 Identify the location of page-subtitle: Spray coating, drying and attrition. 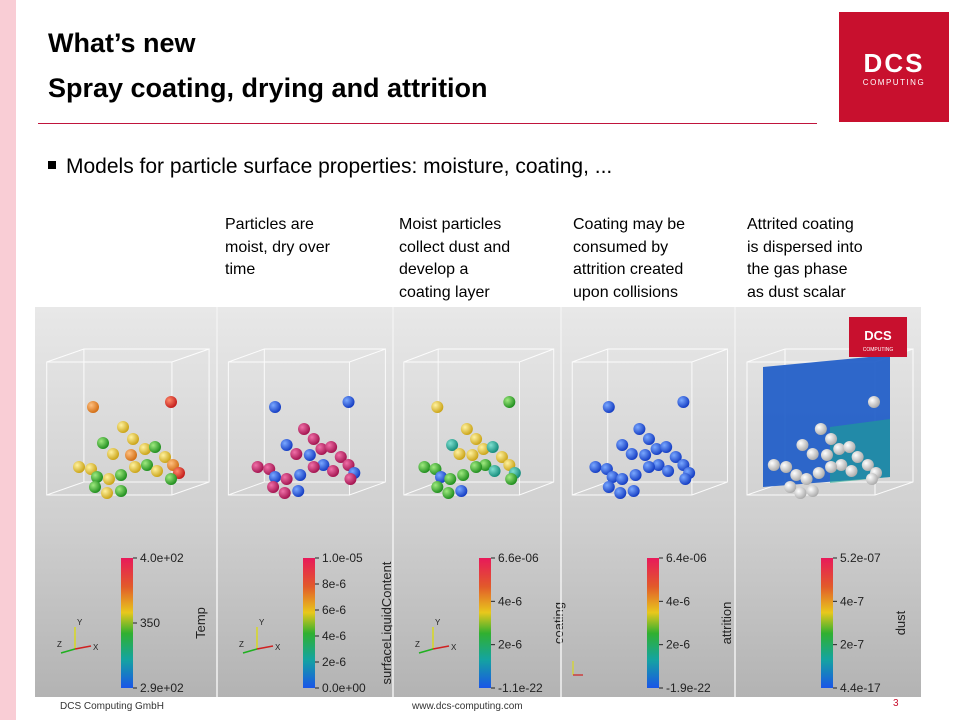
(268, 88).